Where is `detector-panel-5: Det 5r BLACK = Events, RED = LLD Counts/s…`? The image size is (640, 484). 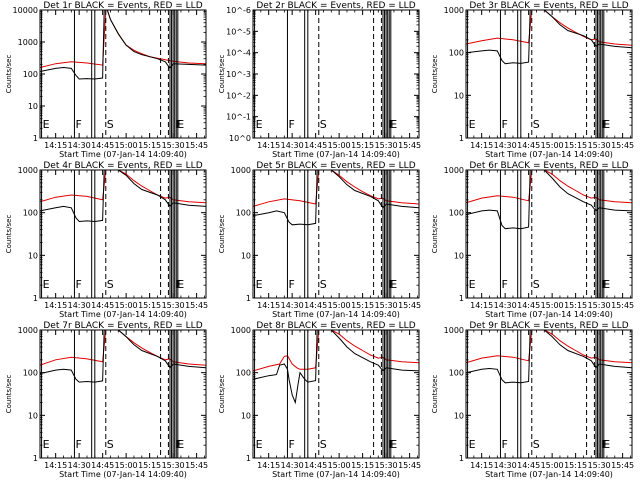 detector-panel-5: Det 5r BLACK = Events, RED = LLD Counts/s… is located at coordinates (319, 240).